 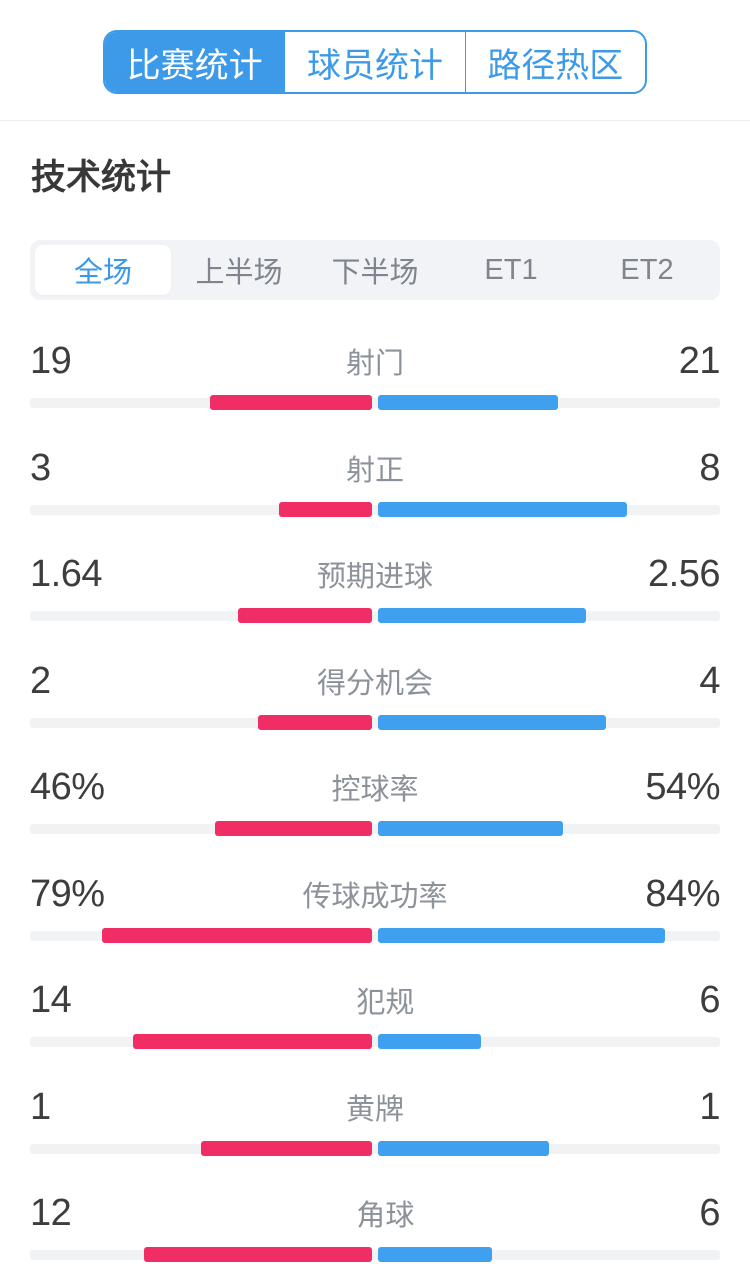 I want to click on stat-label: 控球率, so click(x=375, y=790).